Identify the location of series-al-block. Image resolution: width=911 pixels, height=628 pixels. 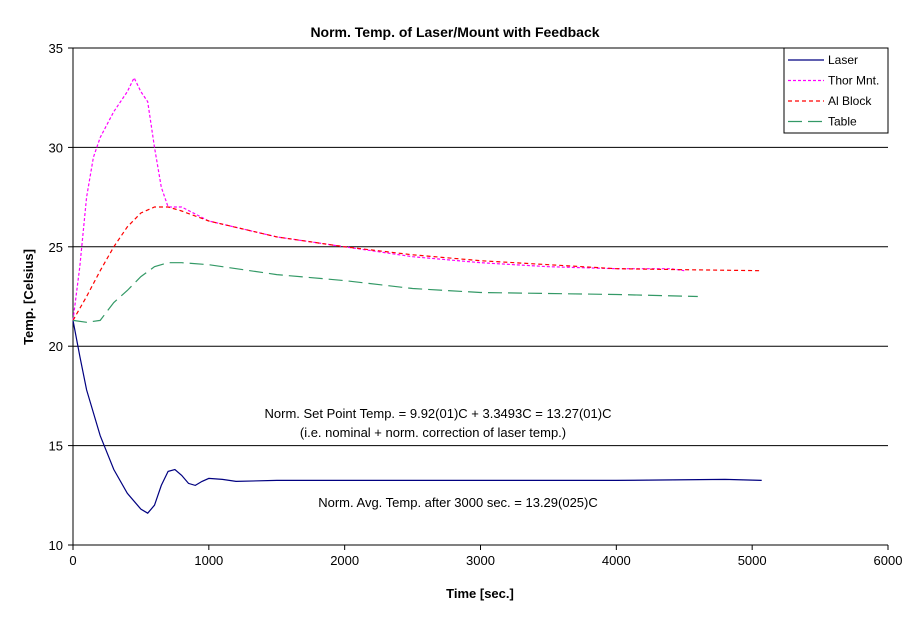
(417, 263).